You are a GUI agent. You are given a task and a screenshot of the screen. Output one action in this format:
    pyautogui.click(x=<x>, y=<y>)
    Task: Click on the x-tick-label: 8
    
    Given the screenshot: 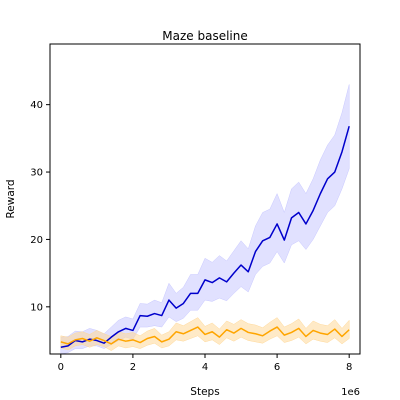 What is the action you would take?
    pyautogui.click(x=349, y=367)
    